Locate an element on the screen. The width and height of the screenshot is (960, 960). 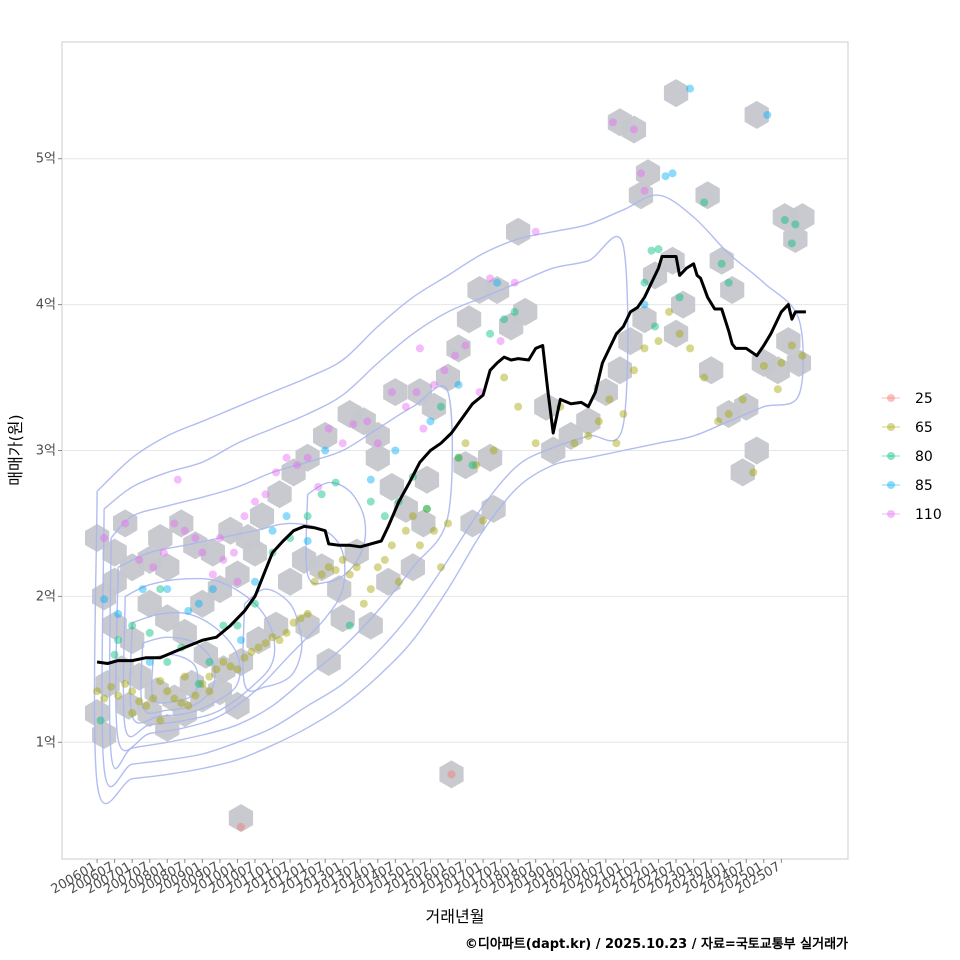
legend-label: 80 is located at coordinates (924, 457).